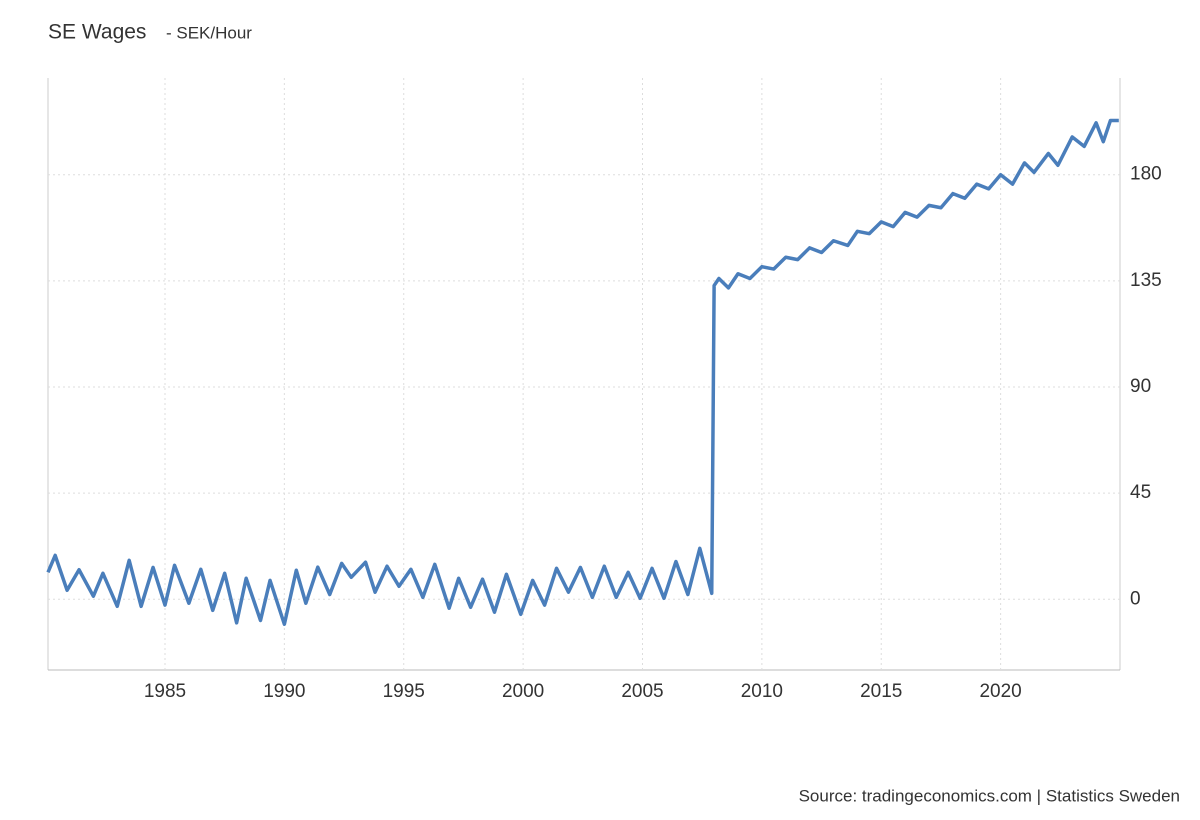 The image size is (1200, 820). What do you see at coordinates (1140, 386) in the screenshot?
I see `y-tick-label: 90` at bounding box center [1140, 386].